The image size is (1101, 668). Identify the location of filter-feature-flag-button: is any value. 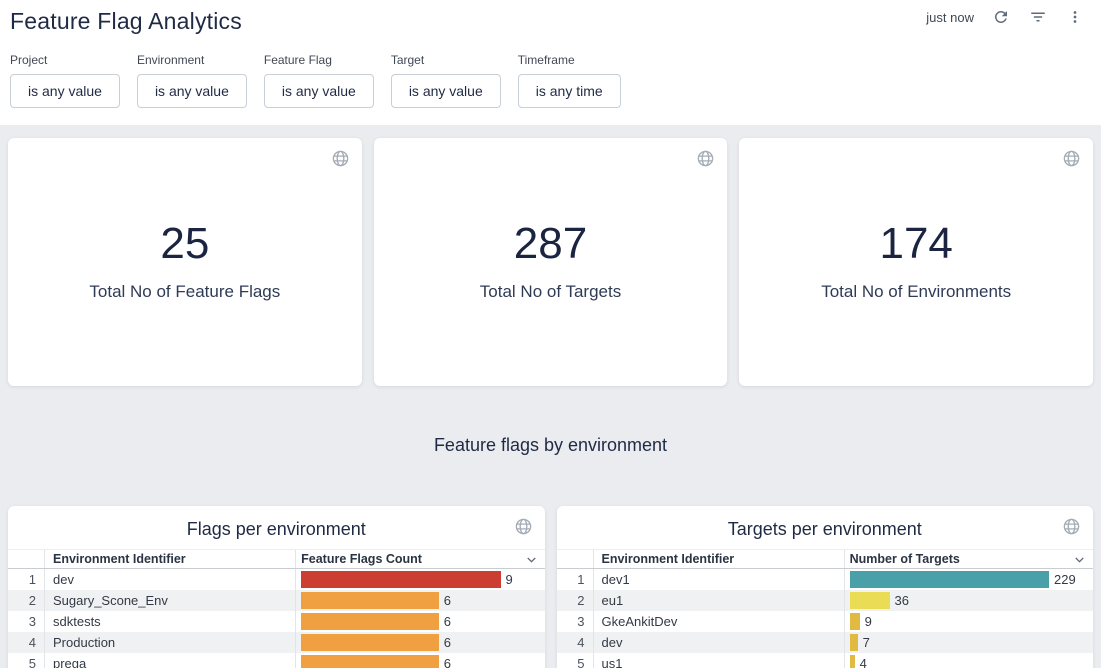
(318, 91).